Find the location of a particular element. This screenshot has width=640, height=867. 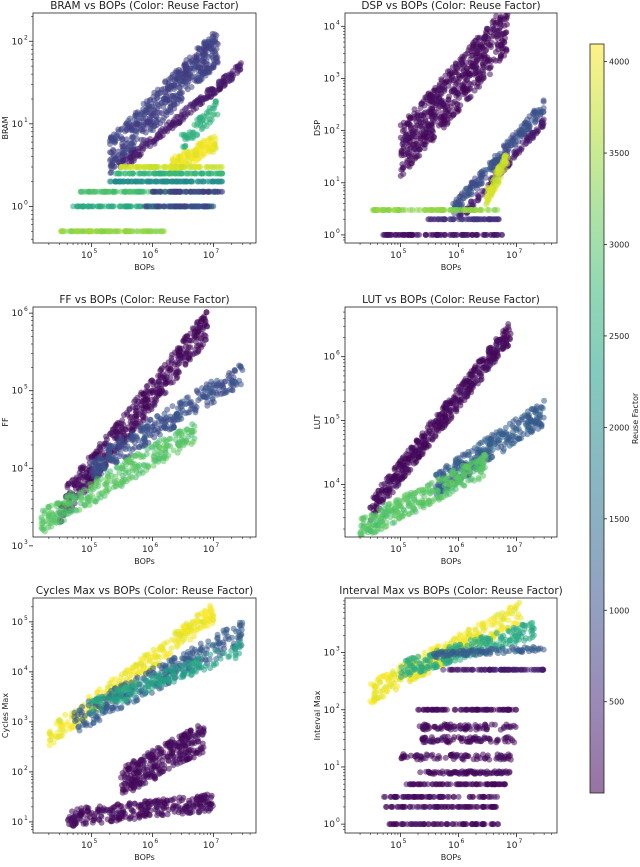

subplot-title: BRAM vs BOPs (Color: Reuse Factor) is located at coordinates (144, 6).